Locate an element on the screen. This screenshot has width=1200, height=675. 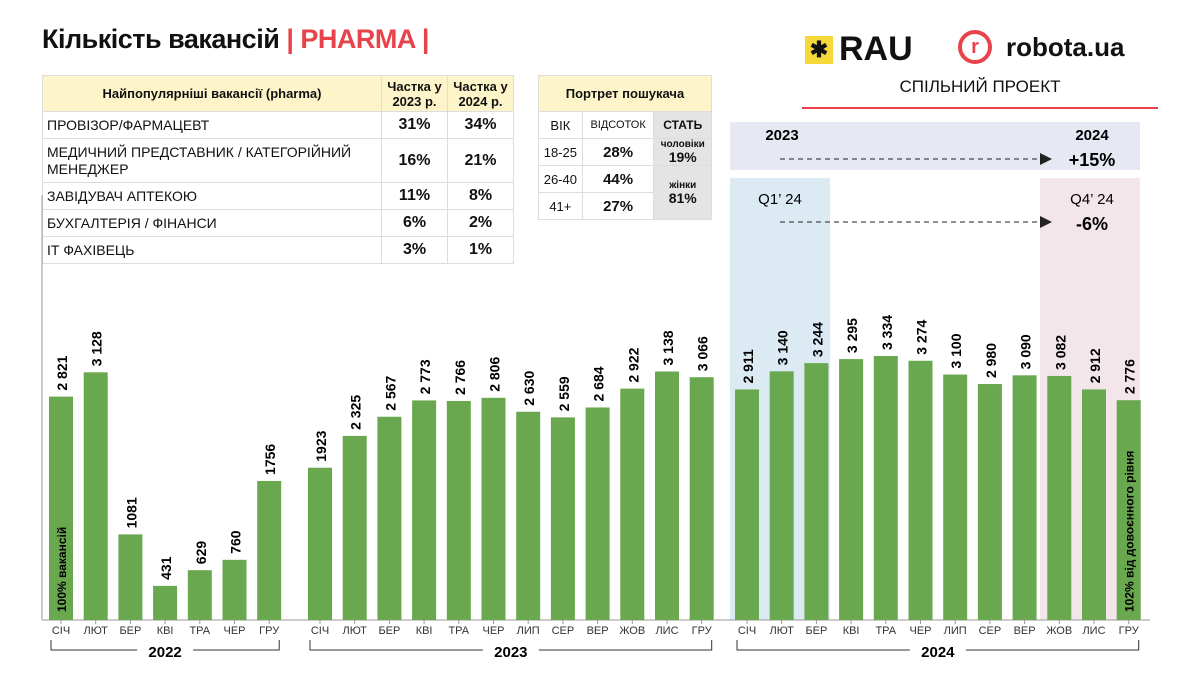
men-cell: чоловіки 19% is located at coordinates (682, 152).